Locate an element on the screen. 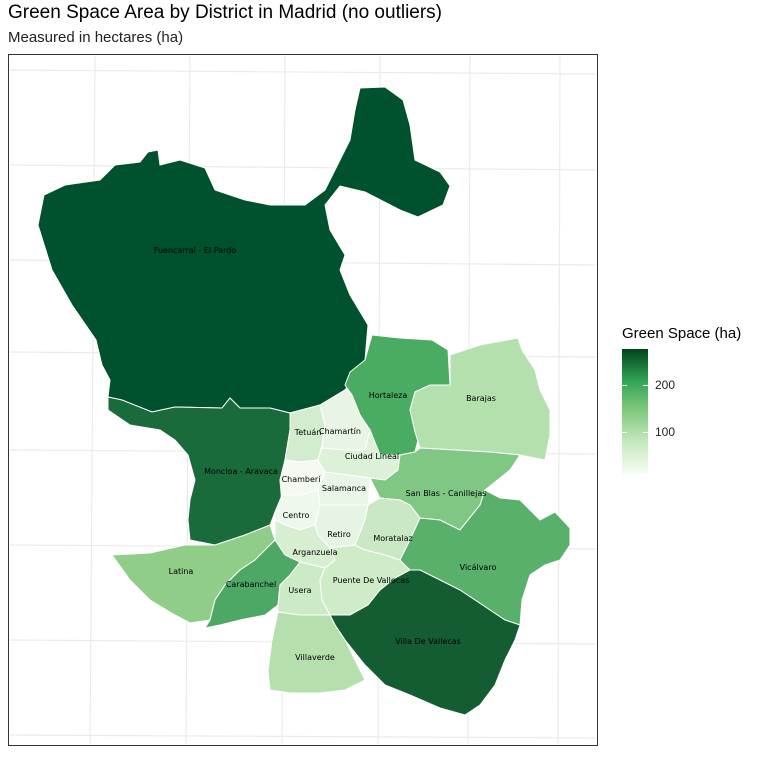 This screenshot has height=758, width=774. label-moncloa: Moncloa - Aravaca is located at coordinates (241, 471).